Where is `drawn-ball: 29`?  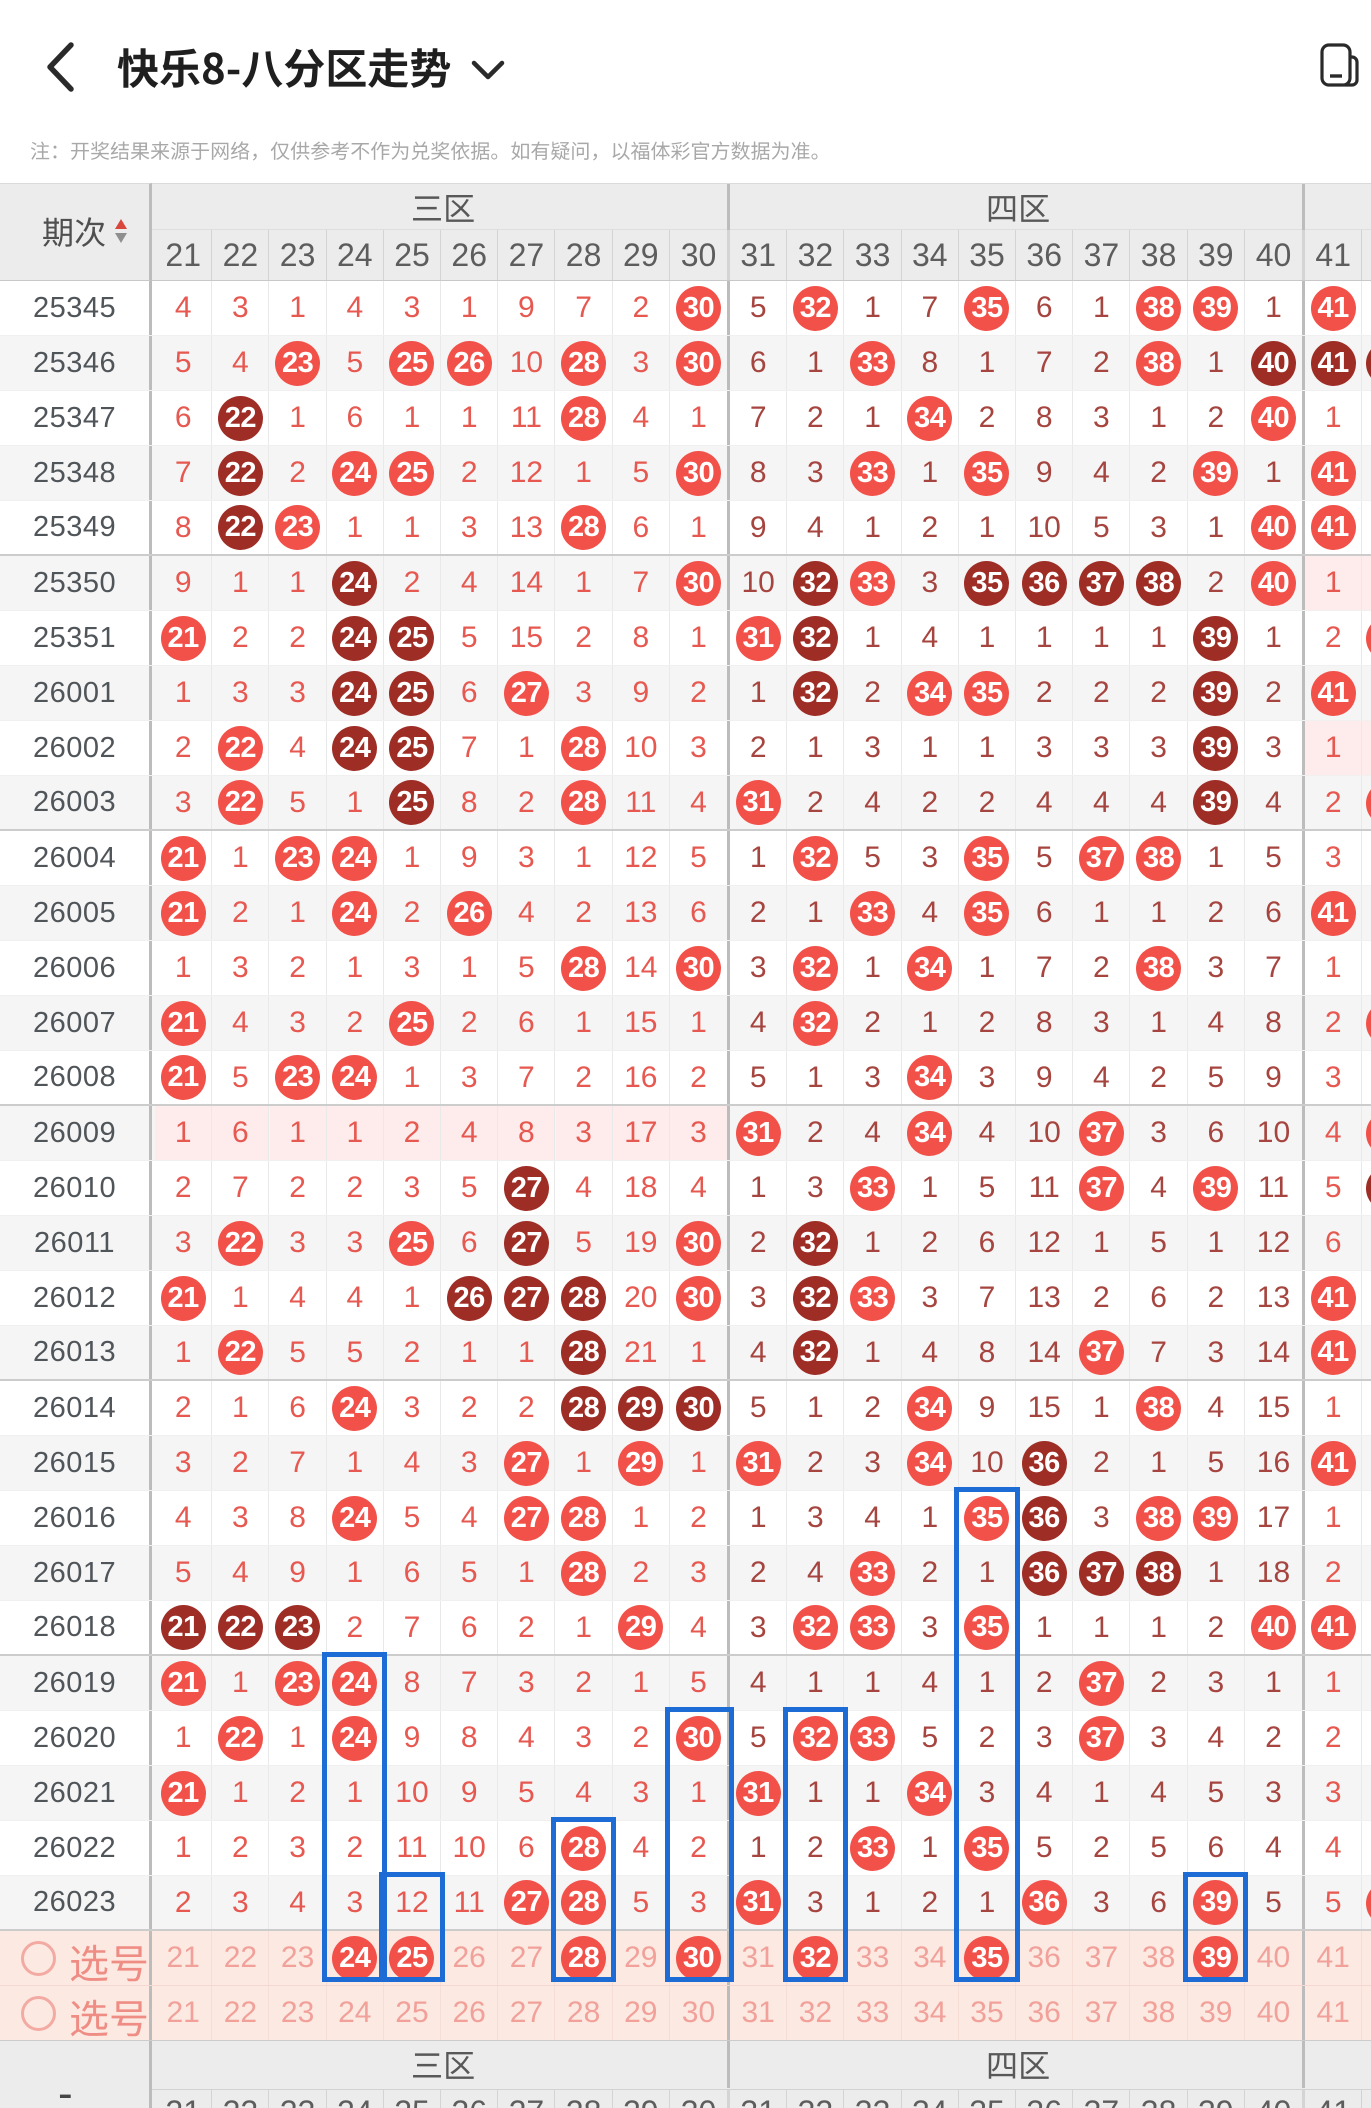
drawn-ball: 29 is located at coordinates (641, 1627).